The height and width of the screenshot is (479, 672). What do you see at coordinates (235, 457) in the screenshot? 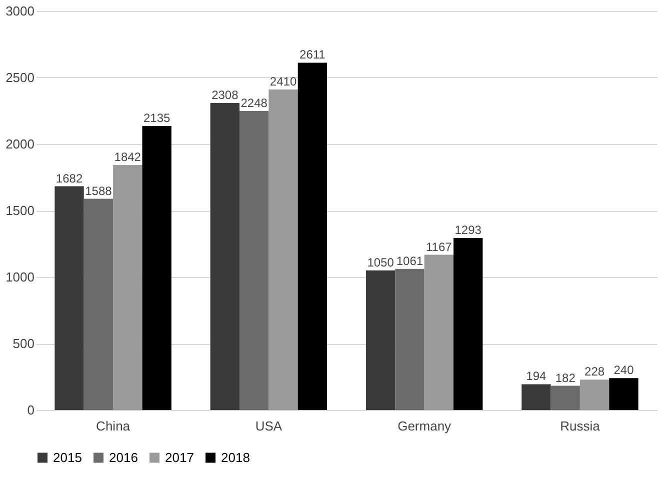
I see `legend-label: 2018` at bounding box center [235, 457].